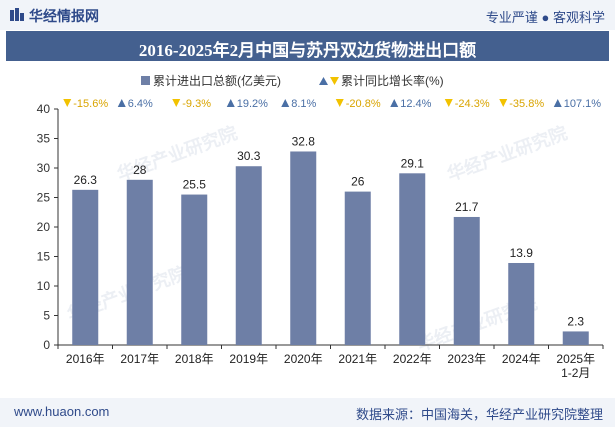 The height and width of the screenshot is (427, 615). I want to click on bar-value-label: 28, so click(140, 170).